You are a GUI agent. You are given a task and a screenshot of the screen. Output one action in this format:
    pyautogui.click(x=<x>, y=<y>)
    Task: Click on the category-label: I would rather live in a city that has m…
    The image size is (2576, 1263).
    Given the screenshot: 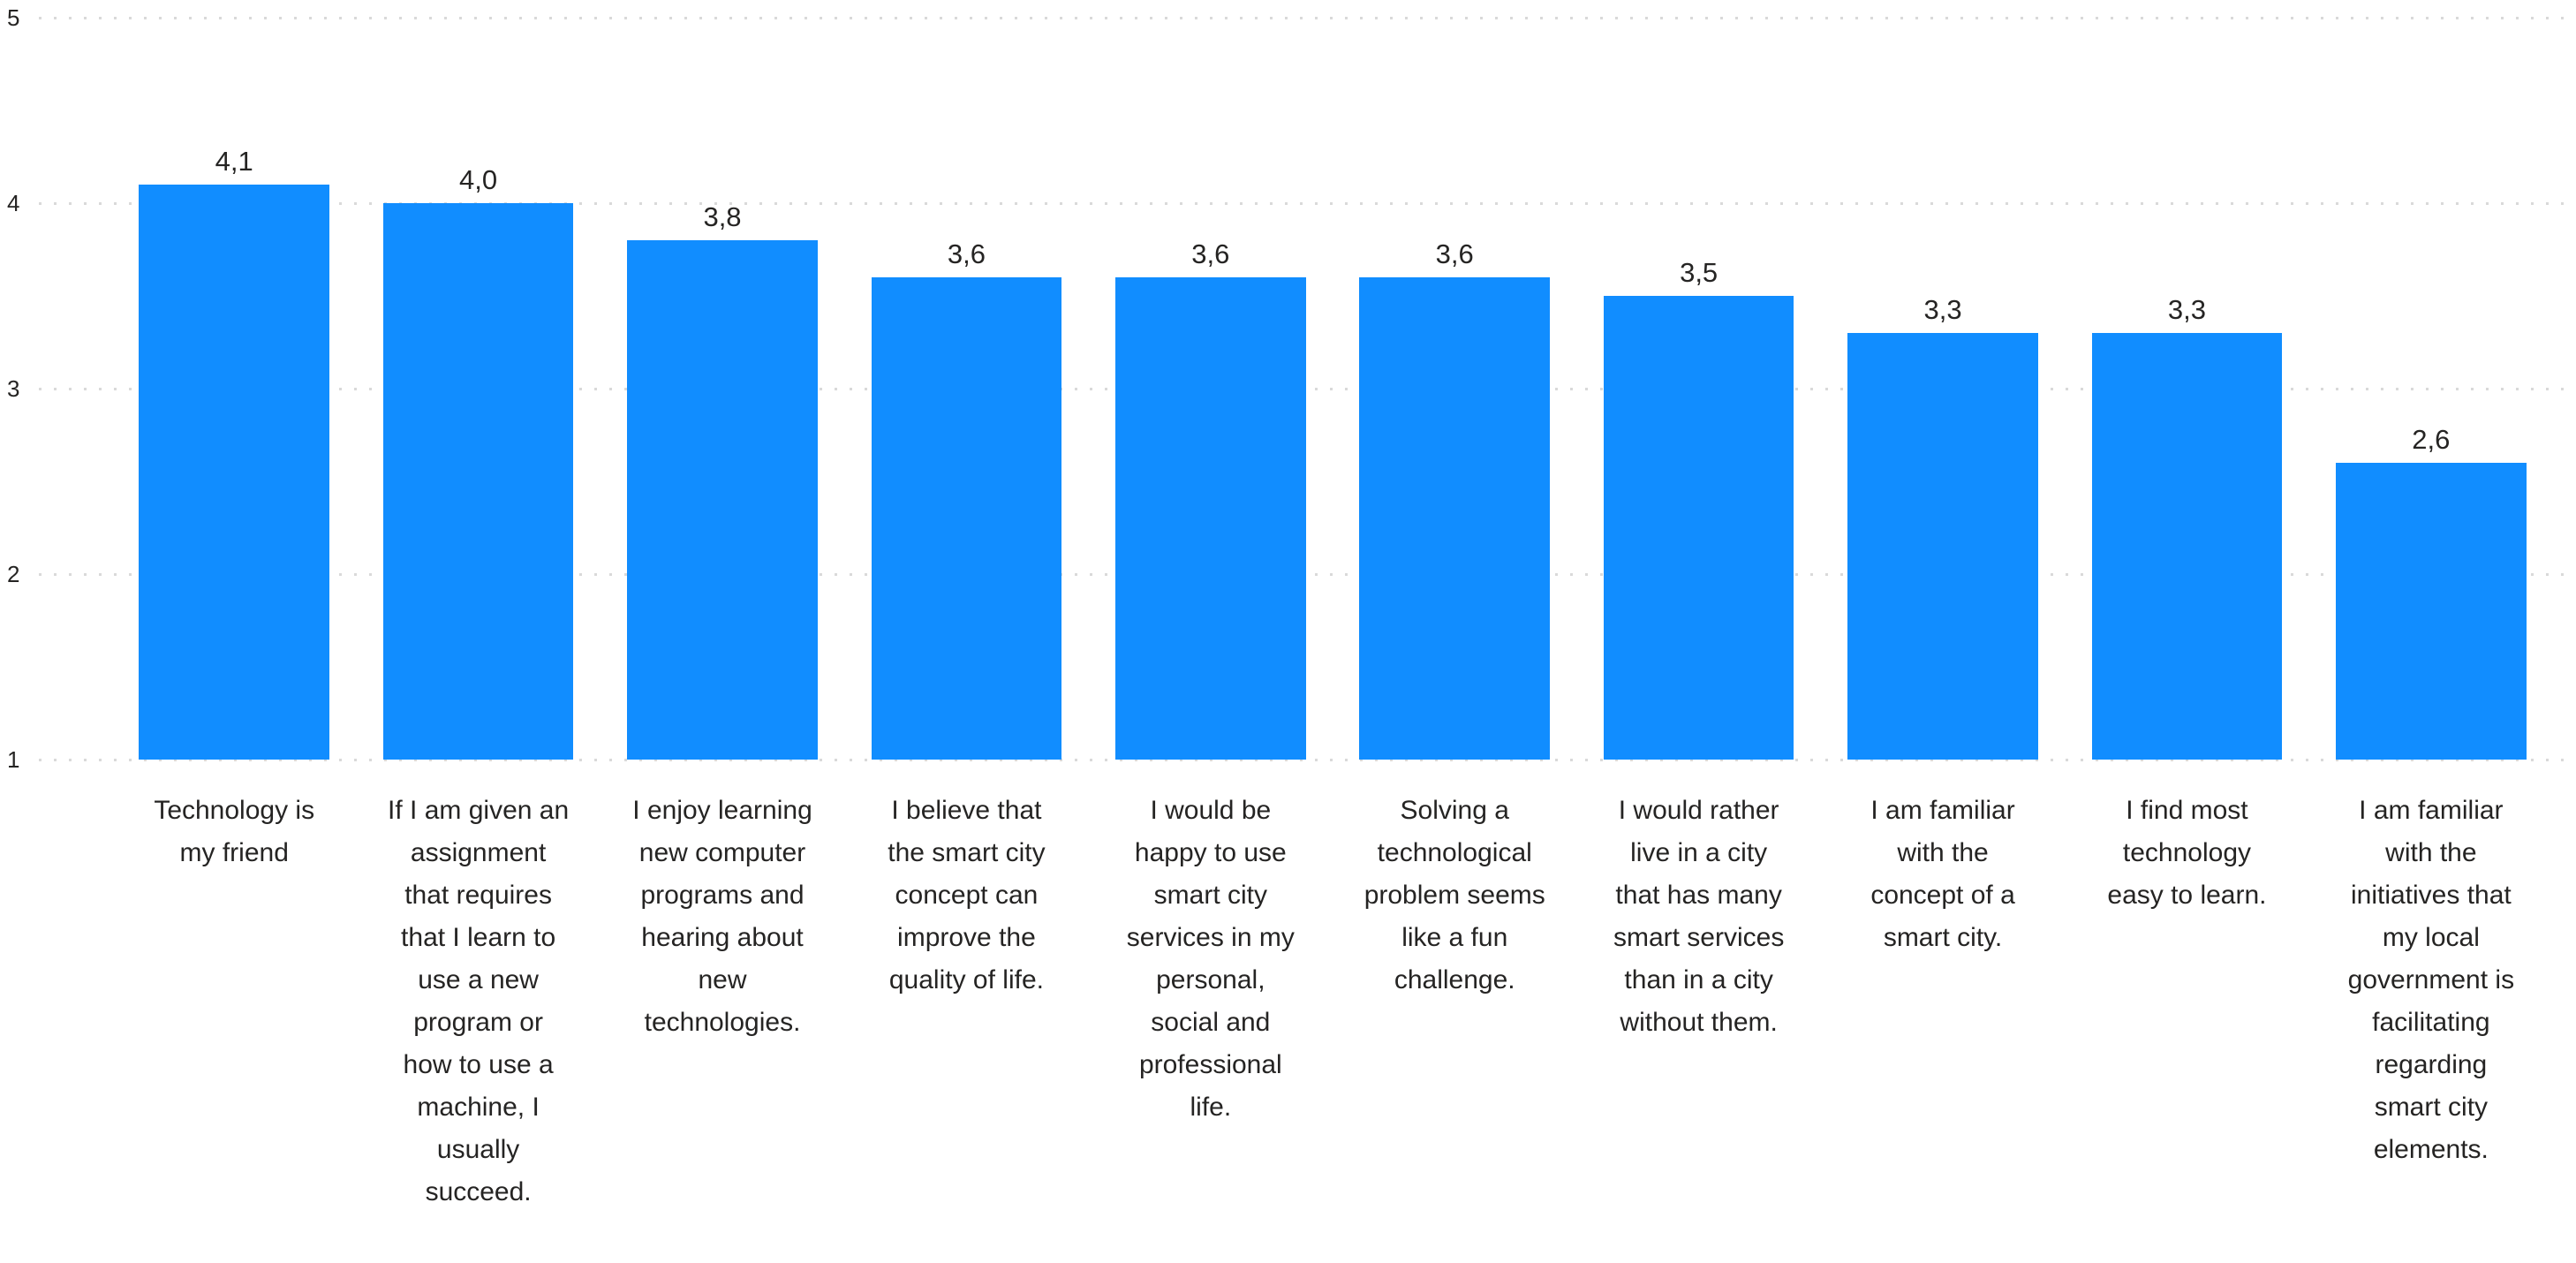 What is the action you would take?
    pyautogui.click(x=1699, y=916)
    